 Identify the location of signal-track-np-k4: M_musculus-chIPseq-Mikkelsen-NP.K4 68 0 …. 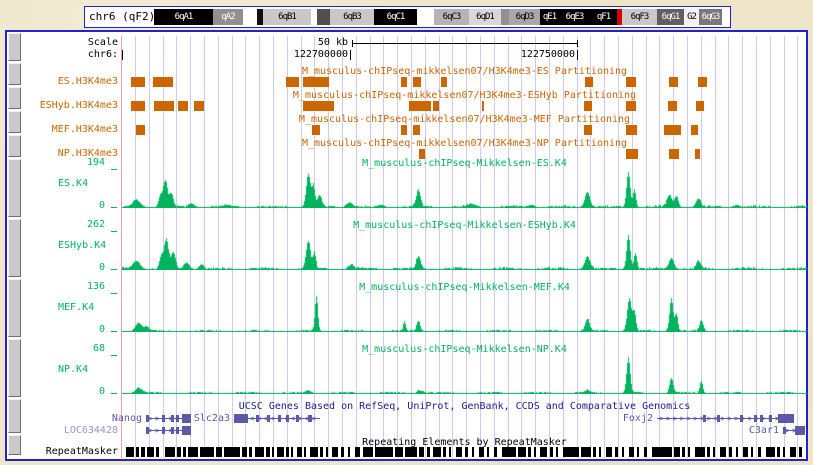
(407, 373).